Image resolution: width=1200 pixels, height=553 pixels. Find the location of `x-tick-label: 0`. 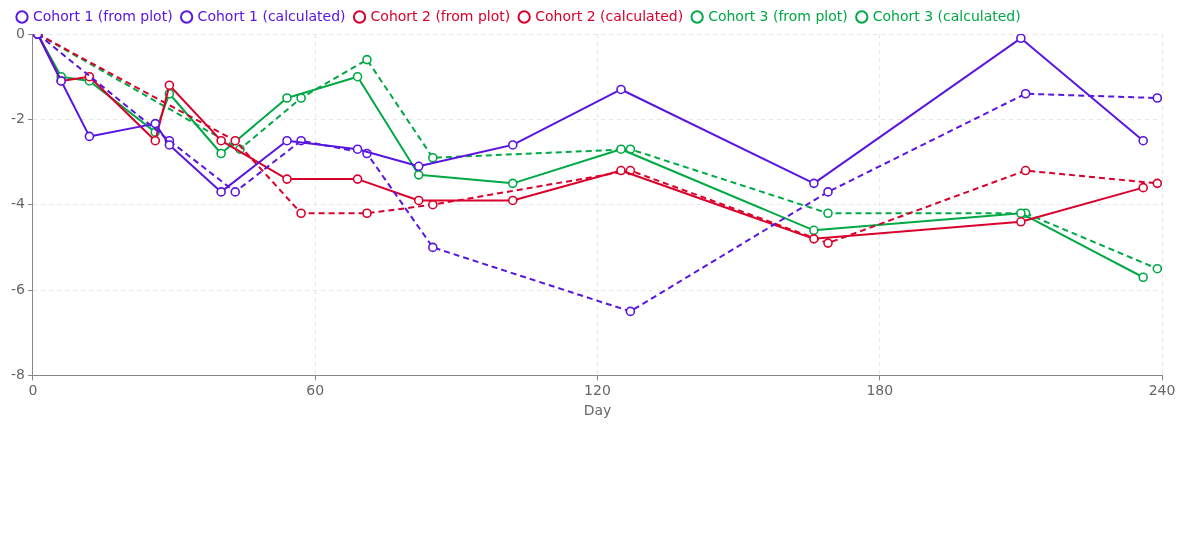

x-tick-label: 0 is located at coordinates (33, 390).